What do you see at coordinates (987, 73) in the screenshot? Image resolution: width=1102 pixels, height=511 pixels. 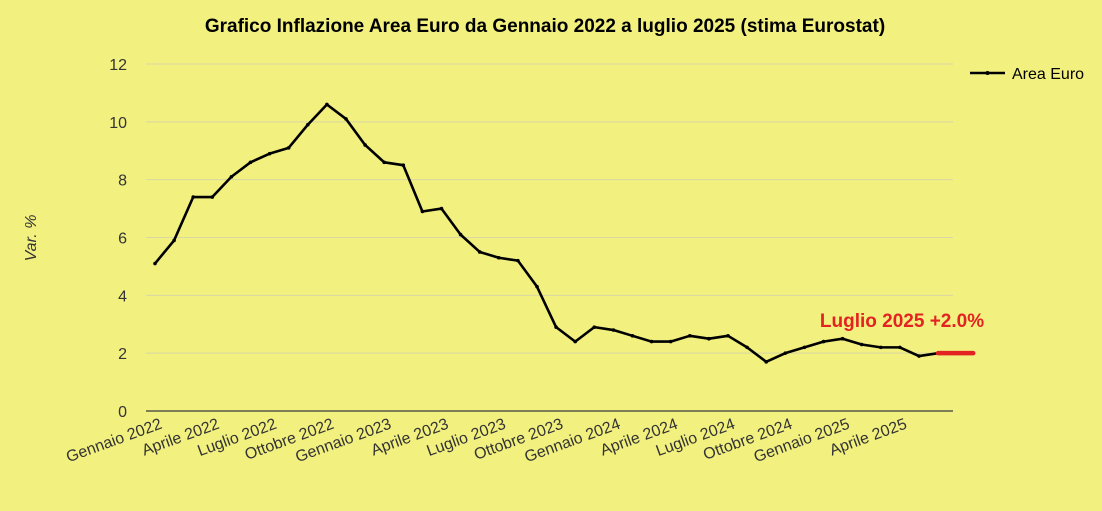 I see `legend-point-marker` at bounding box center [987, 73].